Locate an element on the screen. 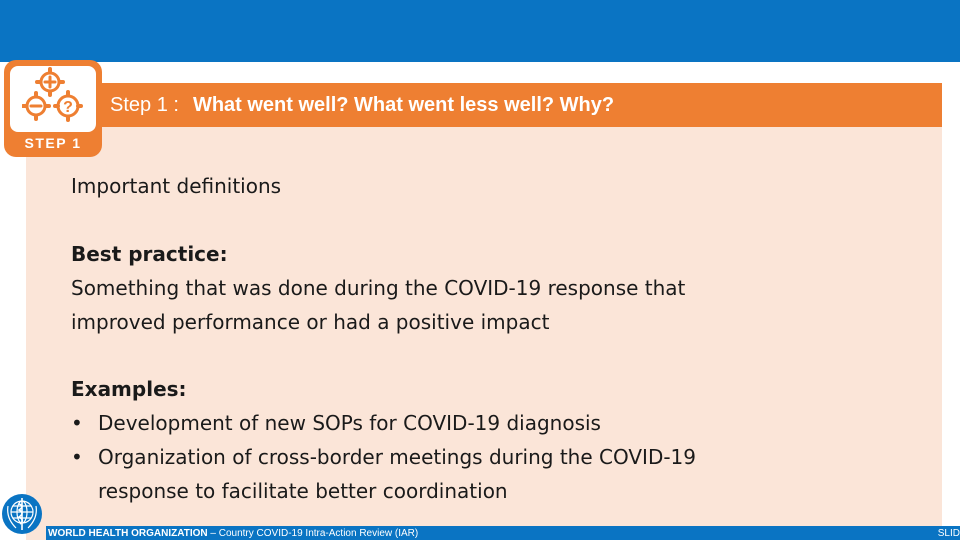  footer-org: WORLD HEALTH ORGANIZATION is located at coordinates (128, 533).